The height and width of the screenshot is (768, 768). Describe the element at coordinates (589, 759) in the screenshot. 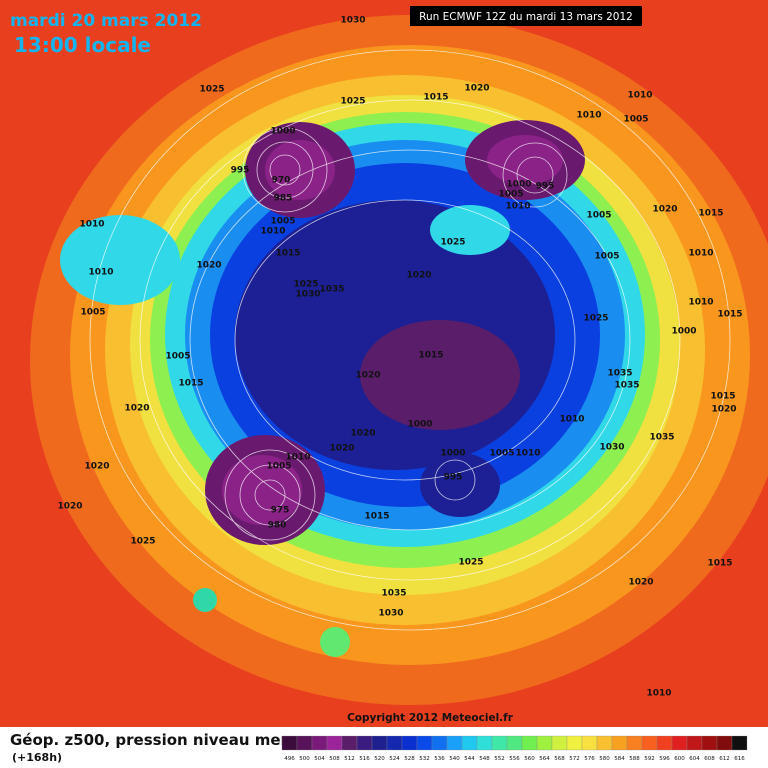

I see `scale-label: 576` at that location.